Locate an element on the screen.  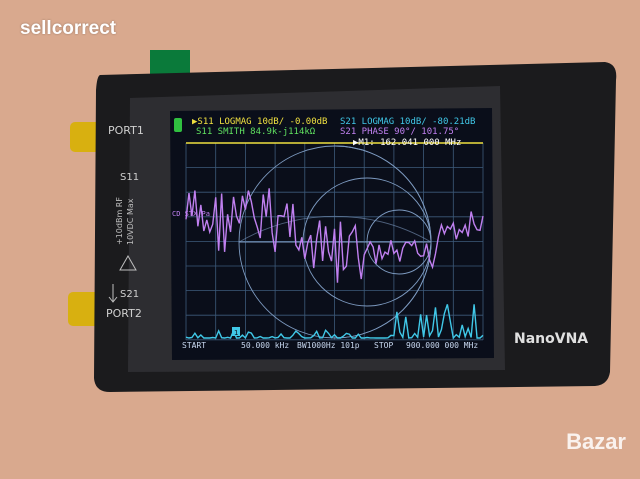
watermark: sellcorrect is located at coordinates (68, 28).